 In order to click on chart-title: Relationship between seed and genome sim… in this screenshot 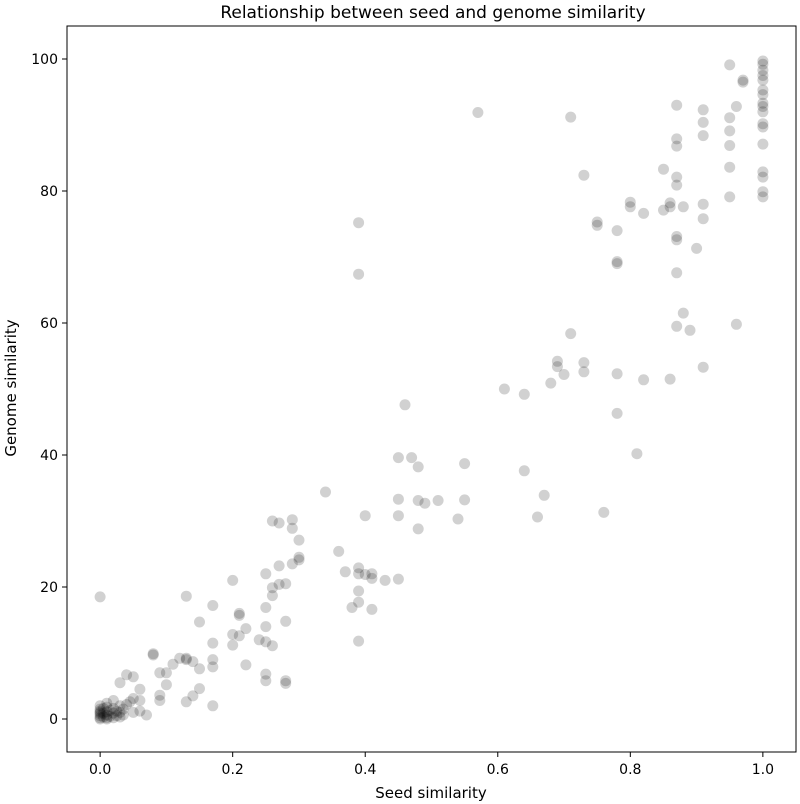, I will do `click(432, 13)`.